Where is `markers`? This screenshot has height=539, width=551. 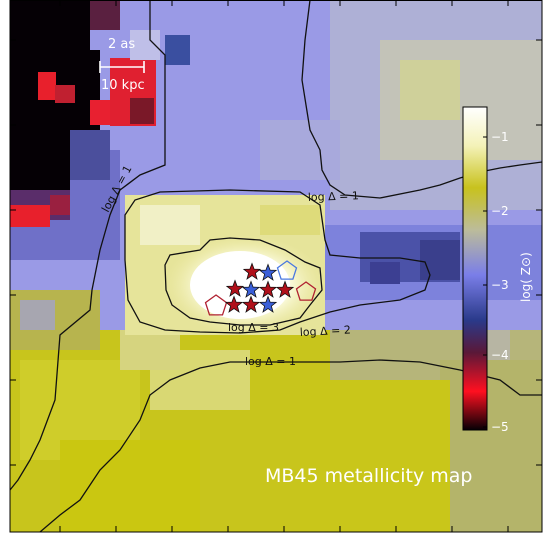 markers is located at coordinates (260, 288).